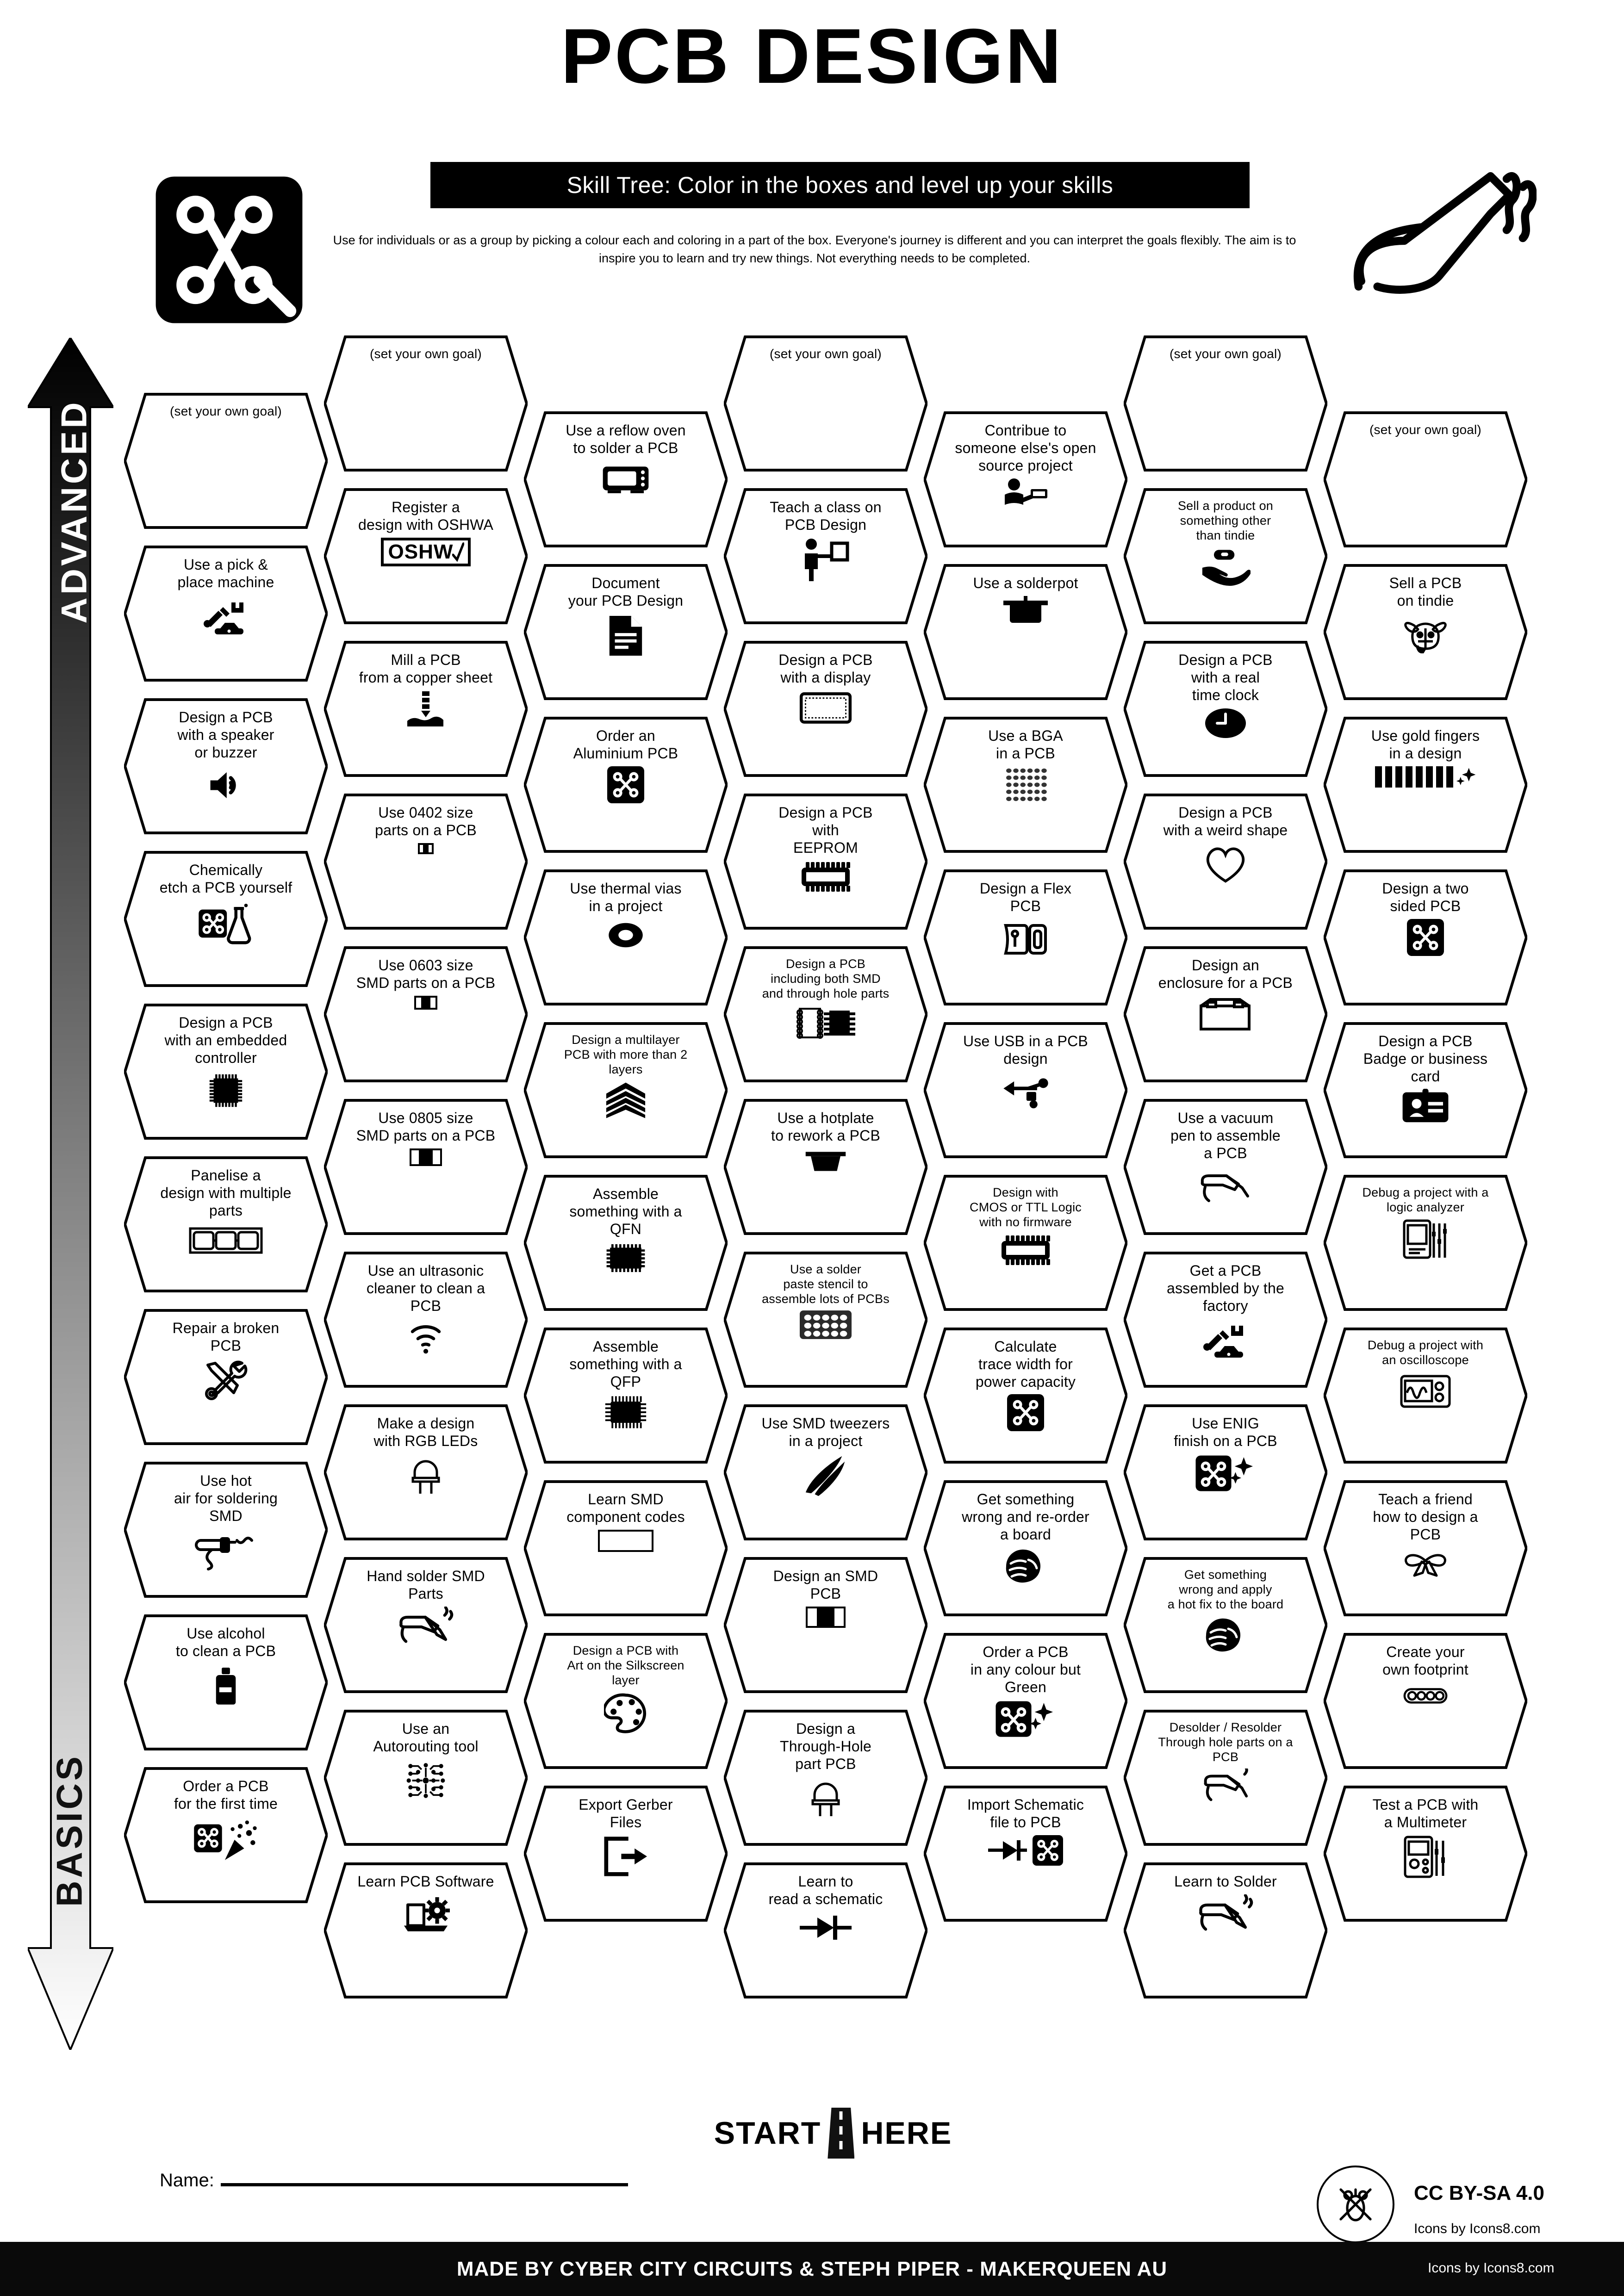 The height and width of the screenshot is (2296, 1624). What do you see at coordinates (1025, 1701) in the screenshot?
I see `skill-hex: Order a PCB in any colour but Green` at bounding box center [1025, 1701].